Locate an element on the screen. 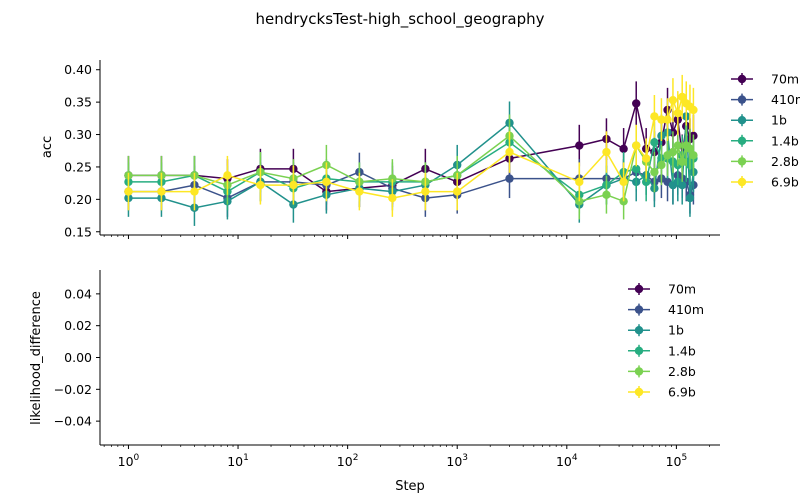 This screenshot has height=504, width=800. x-tick-label: 10³ is located at coordinates (457, 461).